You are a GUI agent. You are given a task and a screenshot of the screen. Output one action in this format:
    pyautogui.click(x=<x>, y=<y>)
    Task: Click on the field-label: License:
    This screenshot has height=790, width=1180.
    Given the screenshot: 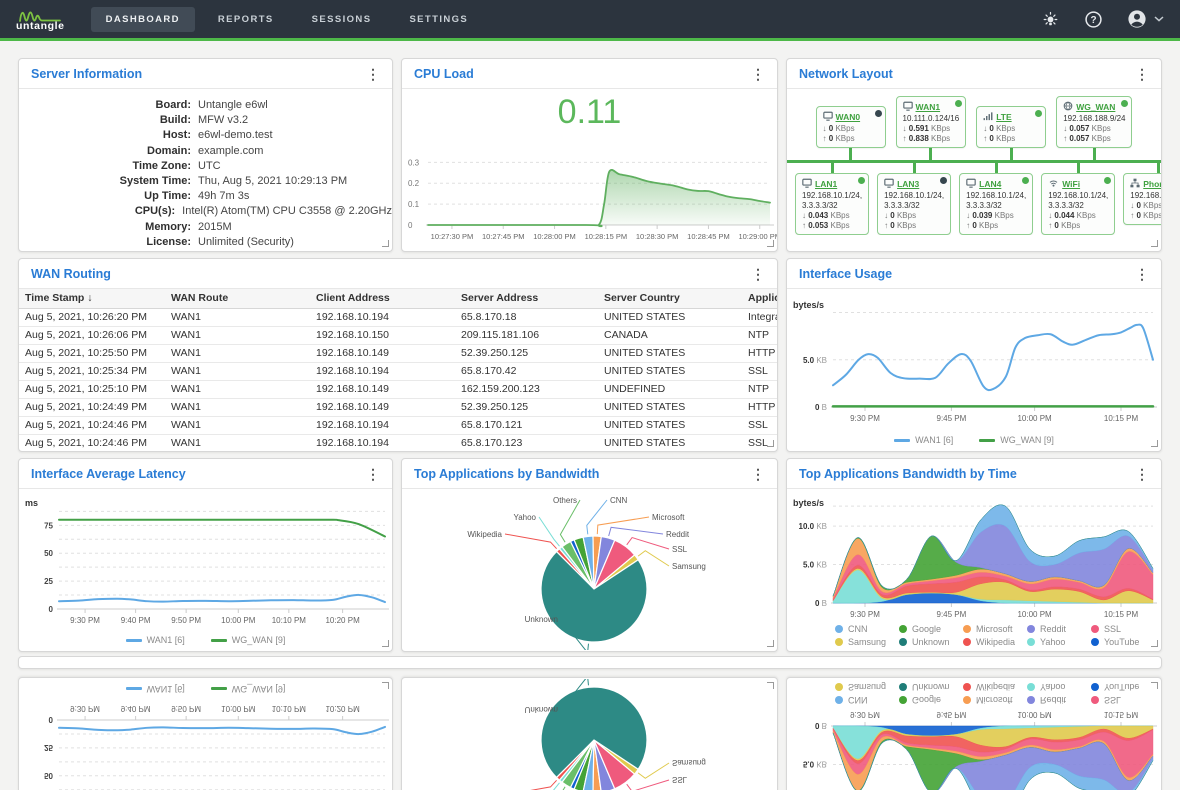 What is the action you would take?
    pyautogui.click(x=168, y=241)
    